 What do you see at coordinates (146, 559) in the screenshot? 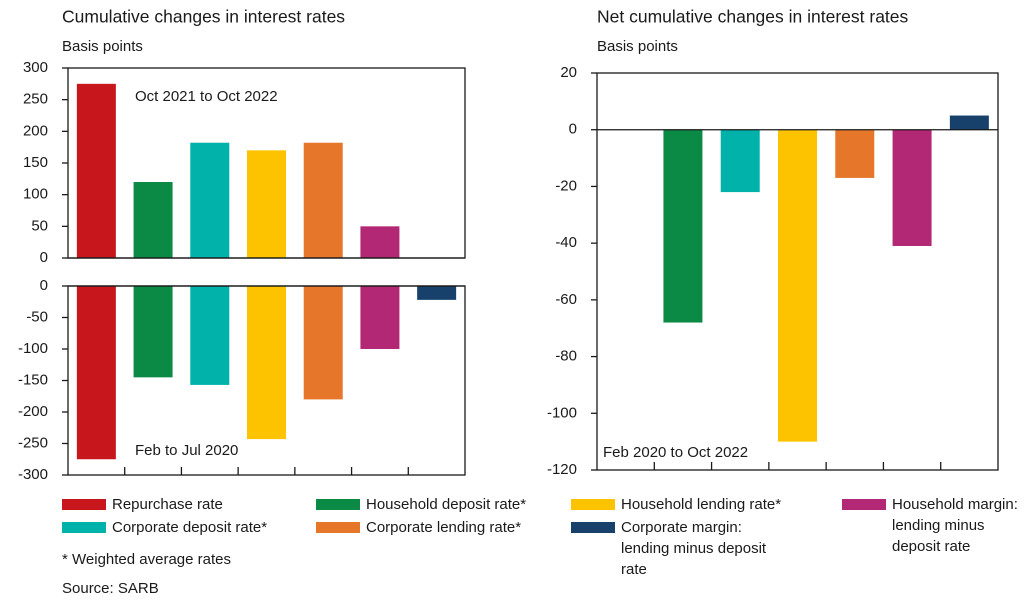
I see `footnote: * Weighted average rates` at bounding box center [146, 559].